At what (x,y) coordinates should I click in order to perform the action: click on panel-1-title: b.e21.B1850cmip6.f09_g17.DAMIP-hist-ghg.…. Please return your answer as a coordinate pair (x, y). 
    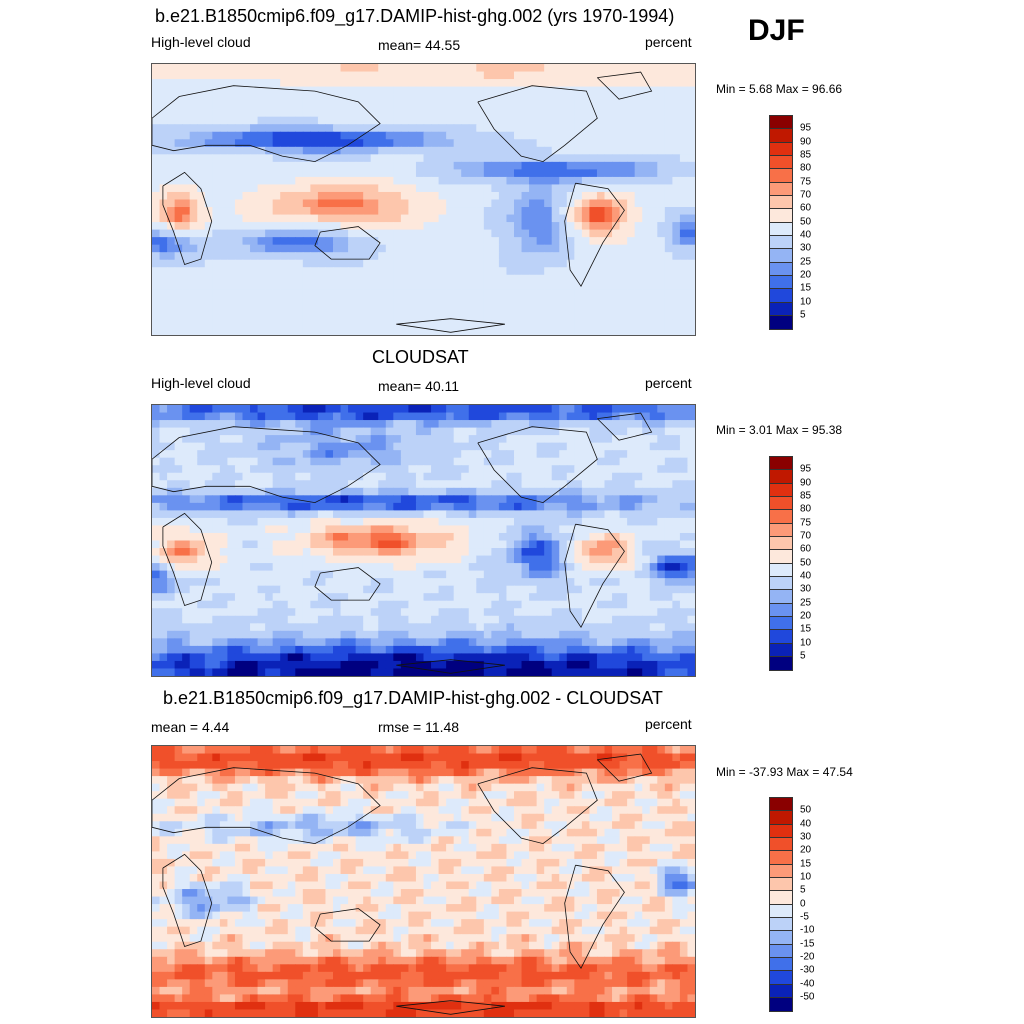
    Looking at the image, I should click on (415, 16).